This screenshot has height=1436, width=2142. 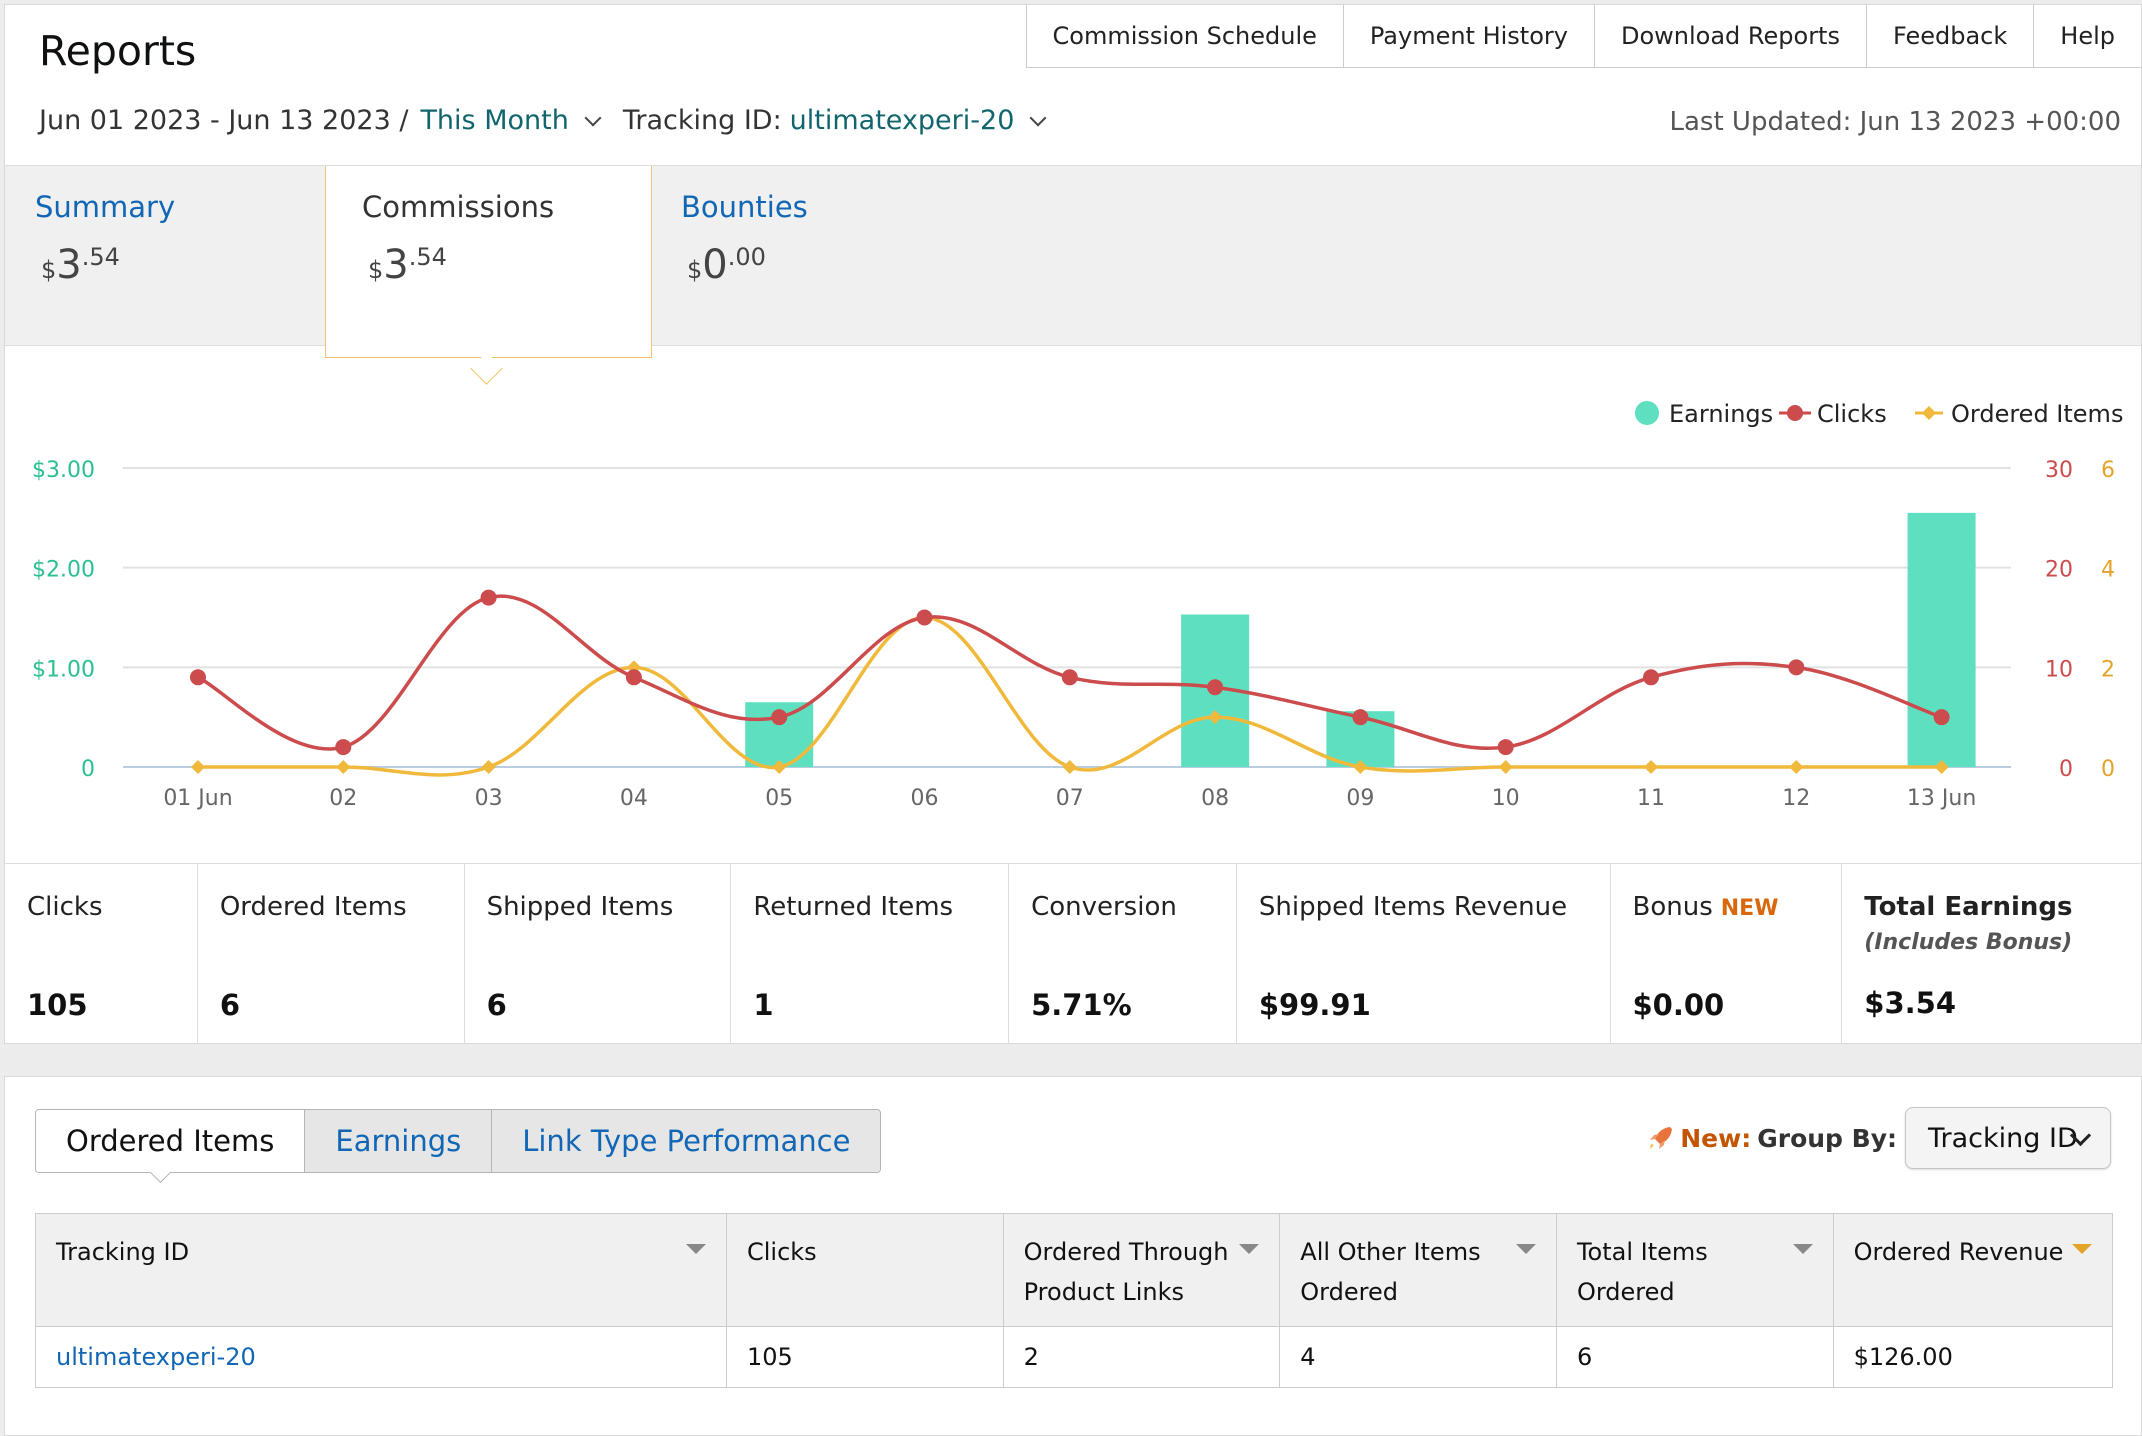 I want to click on legend-label: Earnings, so click(x=1721, y=414).